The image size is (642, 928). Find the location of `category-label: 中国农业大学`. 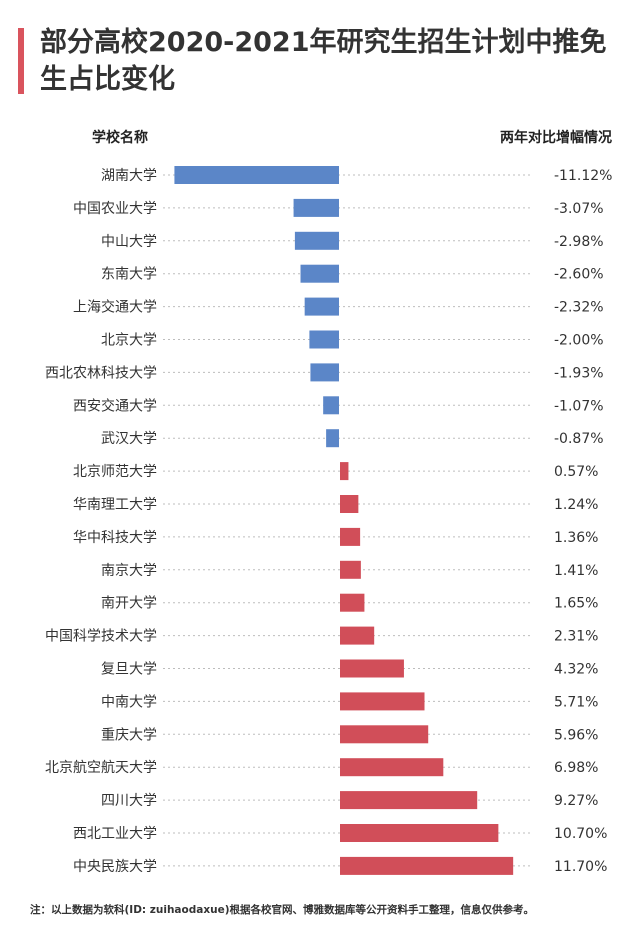

category-label: 中国农业大学 is located at coordinates (115, 209).